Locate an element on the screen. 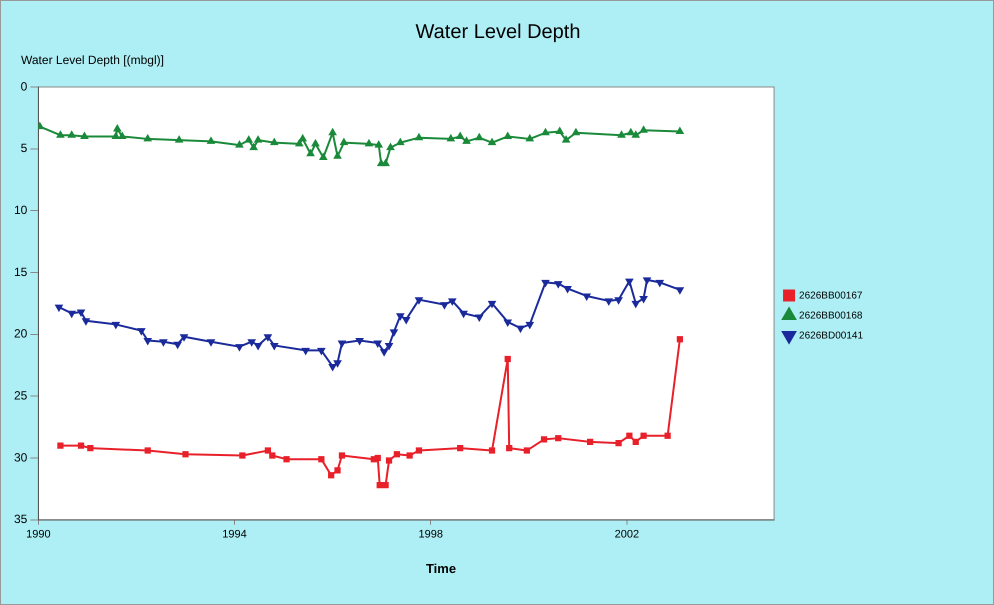 This screenshot has width=994, height=605. y-tick-label: 0 is located at coordinates (24, 86).